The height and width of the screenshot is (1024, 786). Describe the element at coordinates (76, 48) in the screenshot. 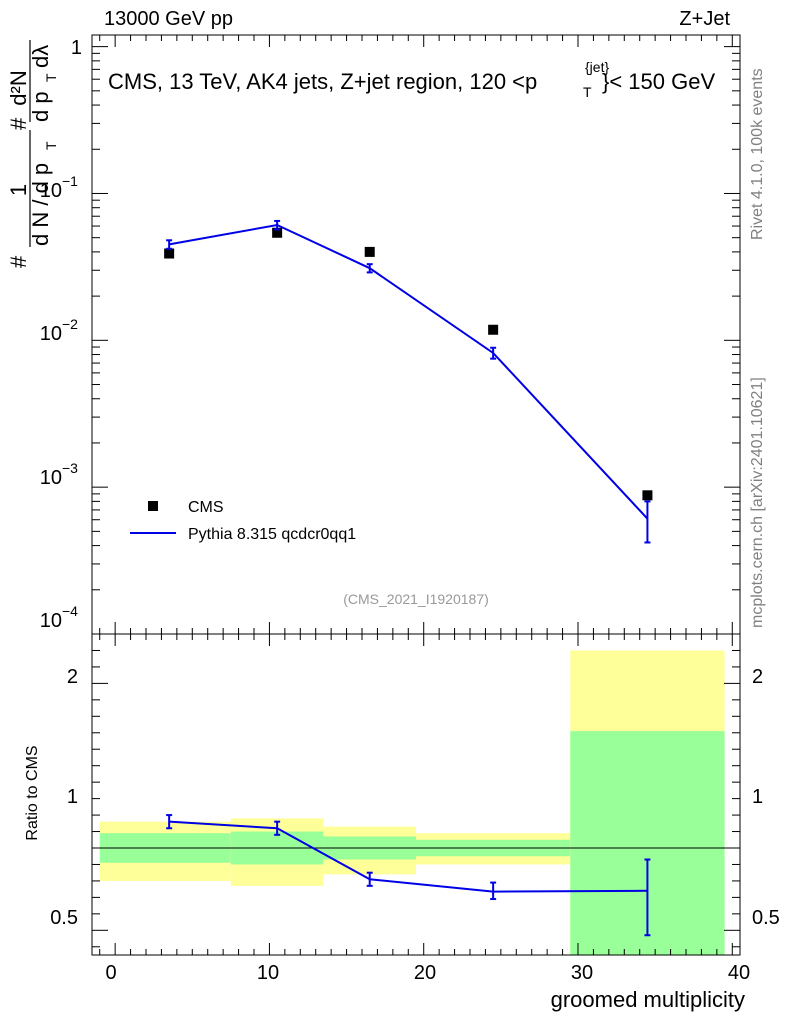

I see `main-ytick-label-1: 1` at that location.